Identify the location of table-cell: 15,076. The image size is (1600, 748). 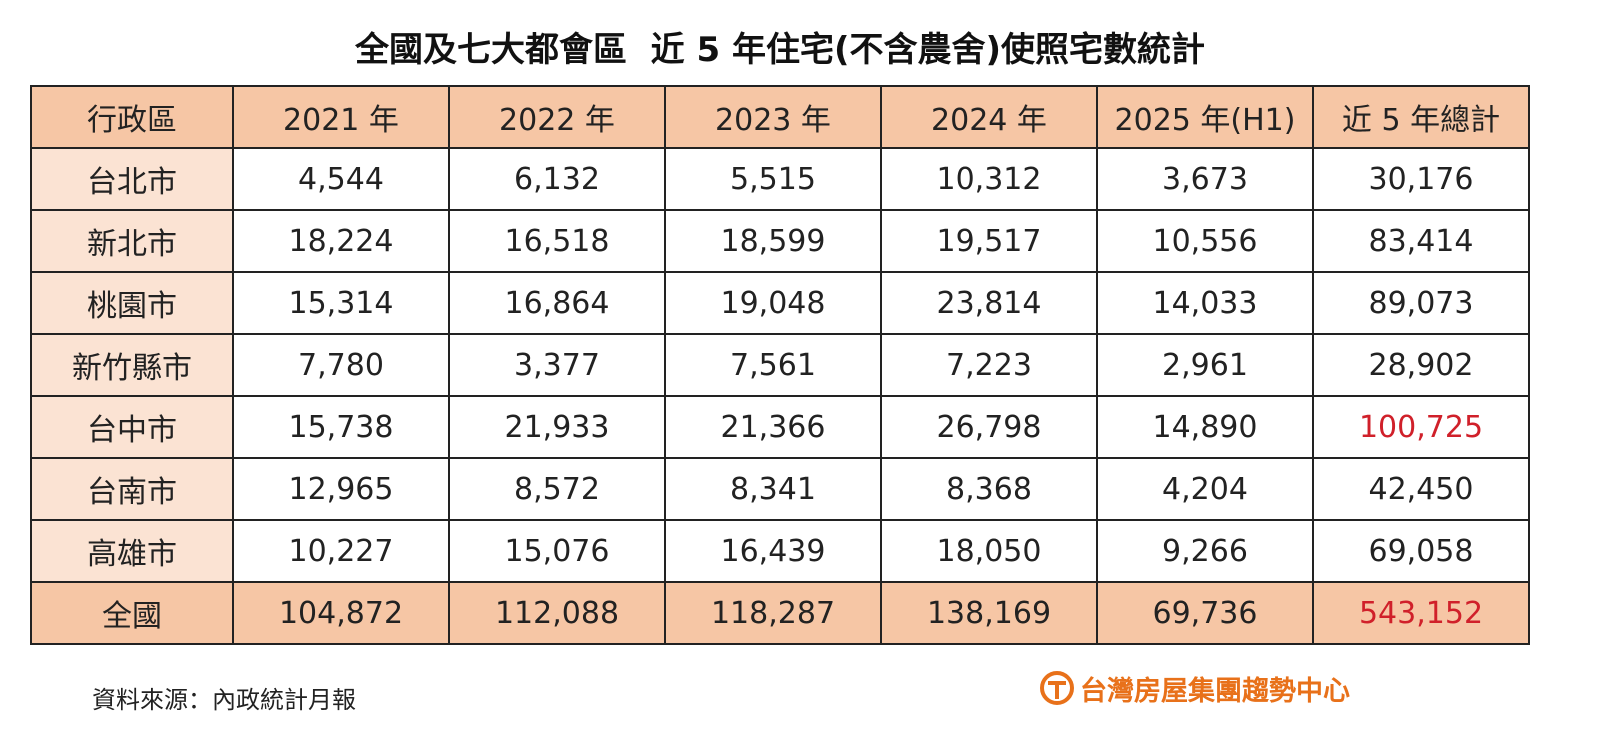
(557, 551).